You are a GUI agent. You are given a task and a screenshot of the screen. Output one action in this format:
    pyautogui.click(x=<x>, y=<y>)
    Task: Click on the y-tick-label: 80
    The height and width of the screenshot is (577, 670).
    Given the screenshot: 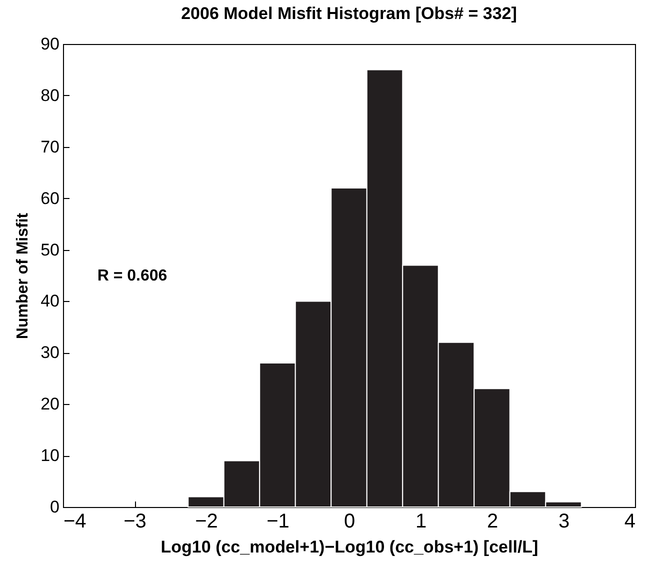 What is the action you would take?
    pyautogui.click(x=50, y=95)
    